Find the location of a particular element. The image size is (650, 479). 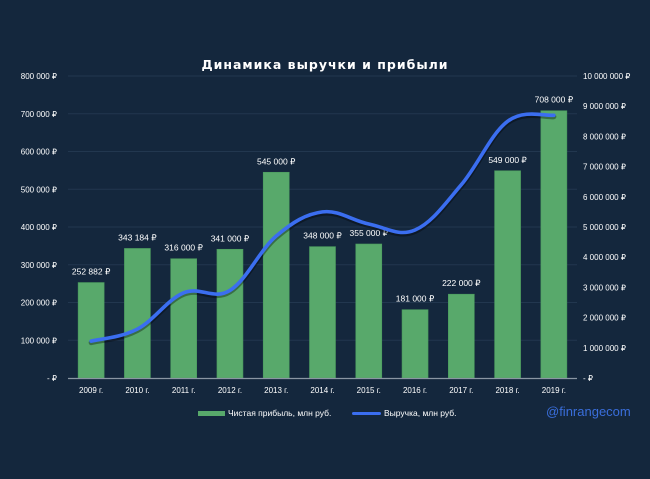

y-right-tick-label: 8 000 000 ₽ is located at coordinates (604, 136).